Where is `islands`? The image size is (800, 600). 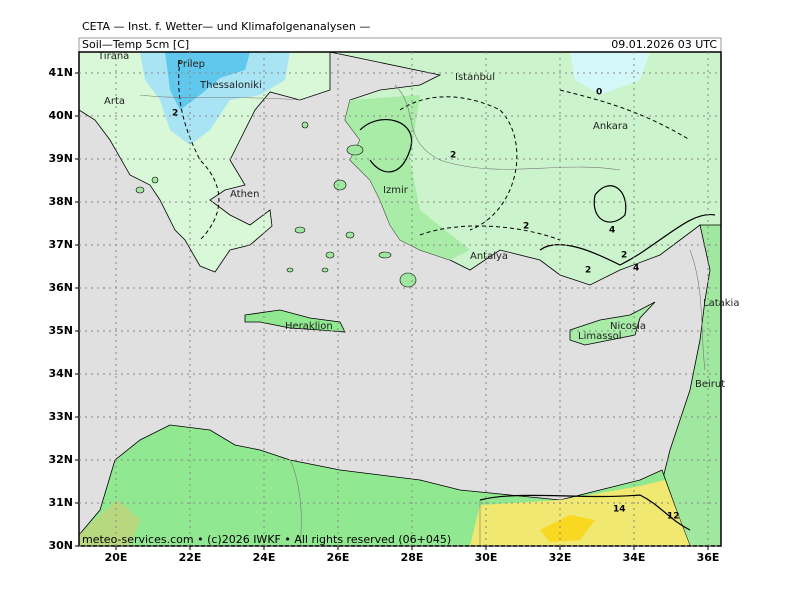
islands is located at coordinates (276, 204).